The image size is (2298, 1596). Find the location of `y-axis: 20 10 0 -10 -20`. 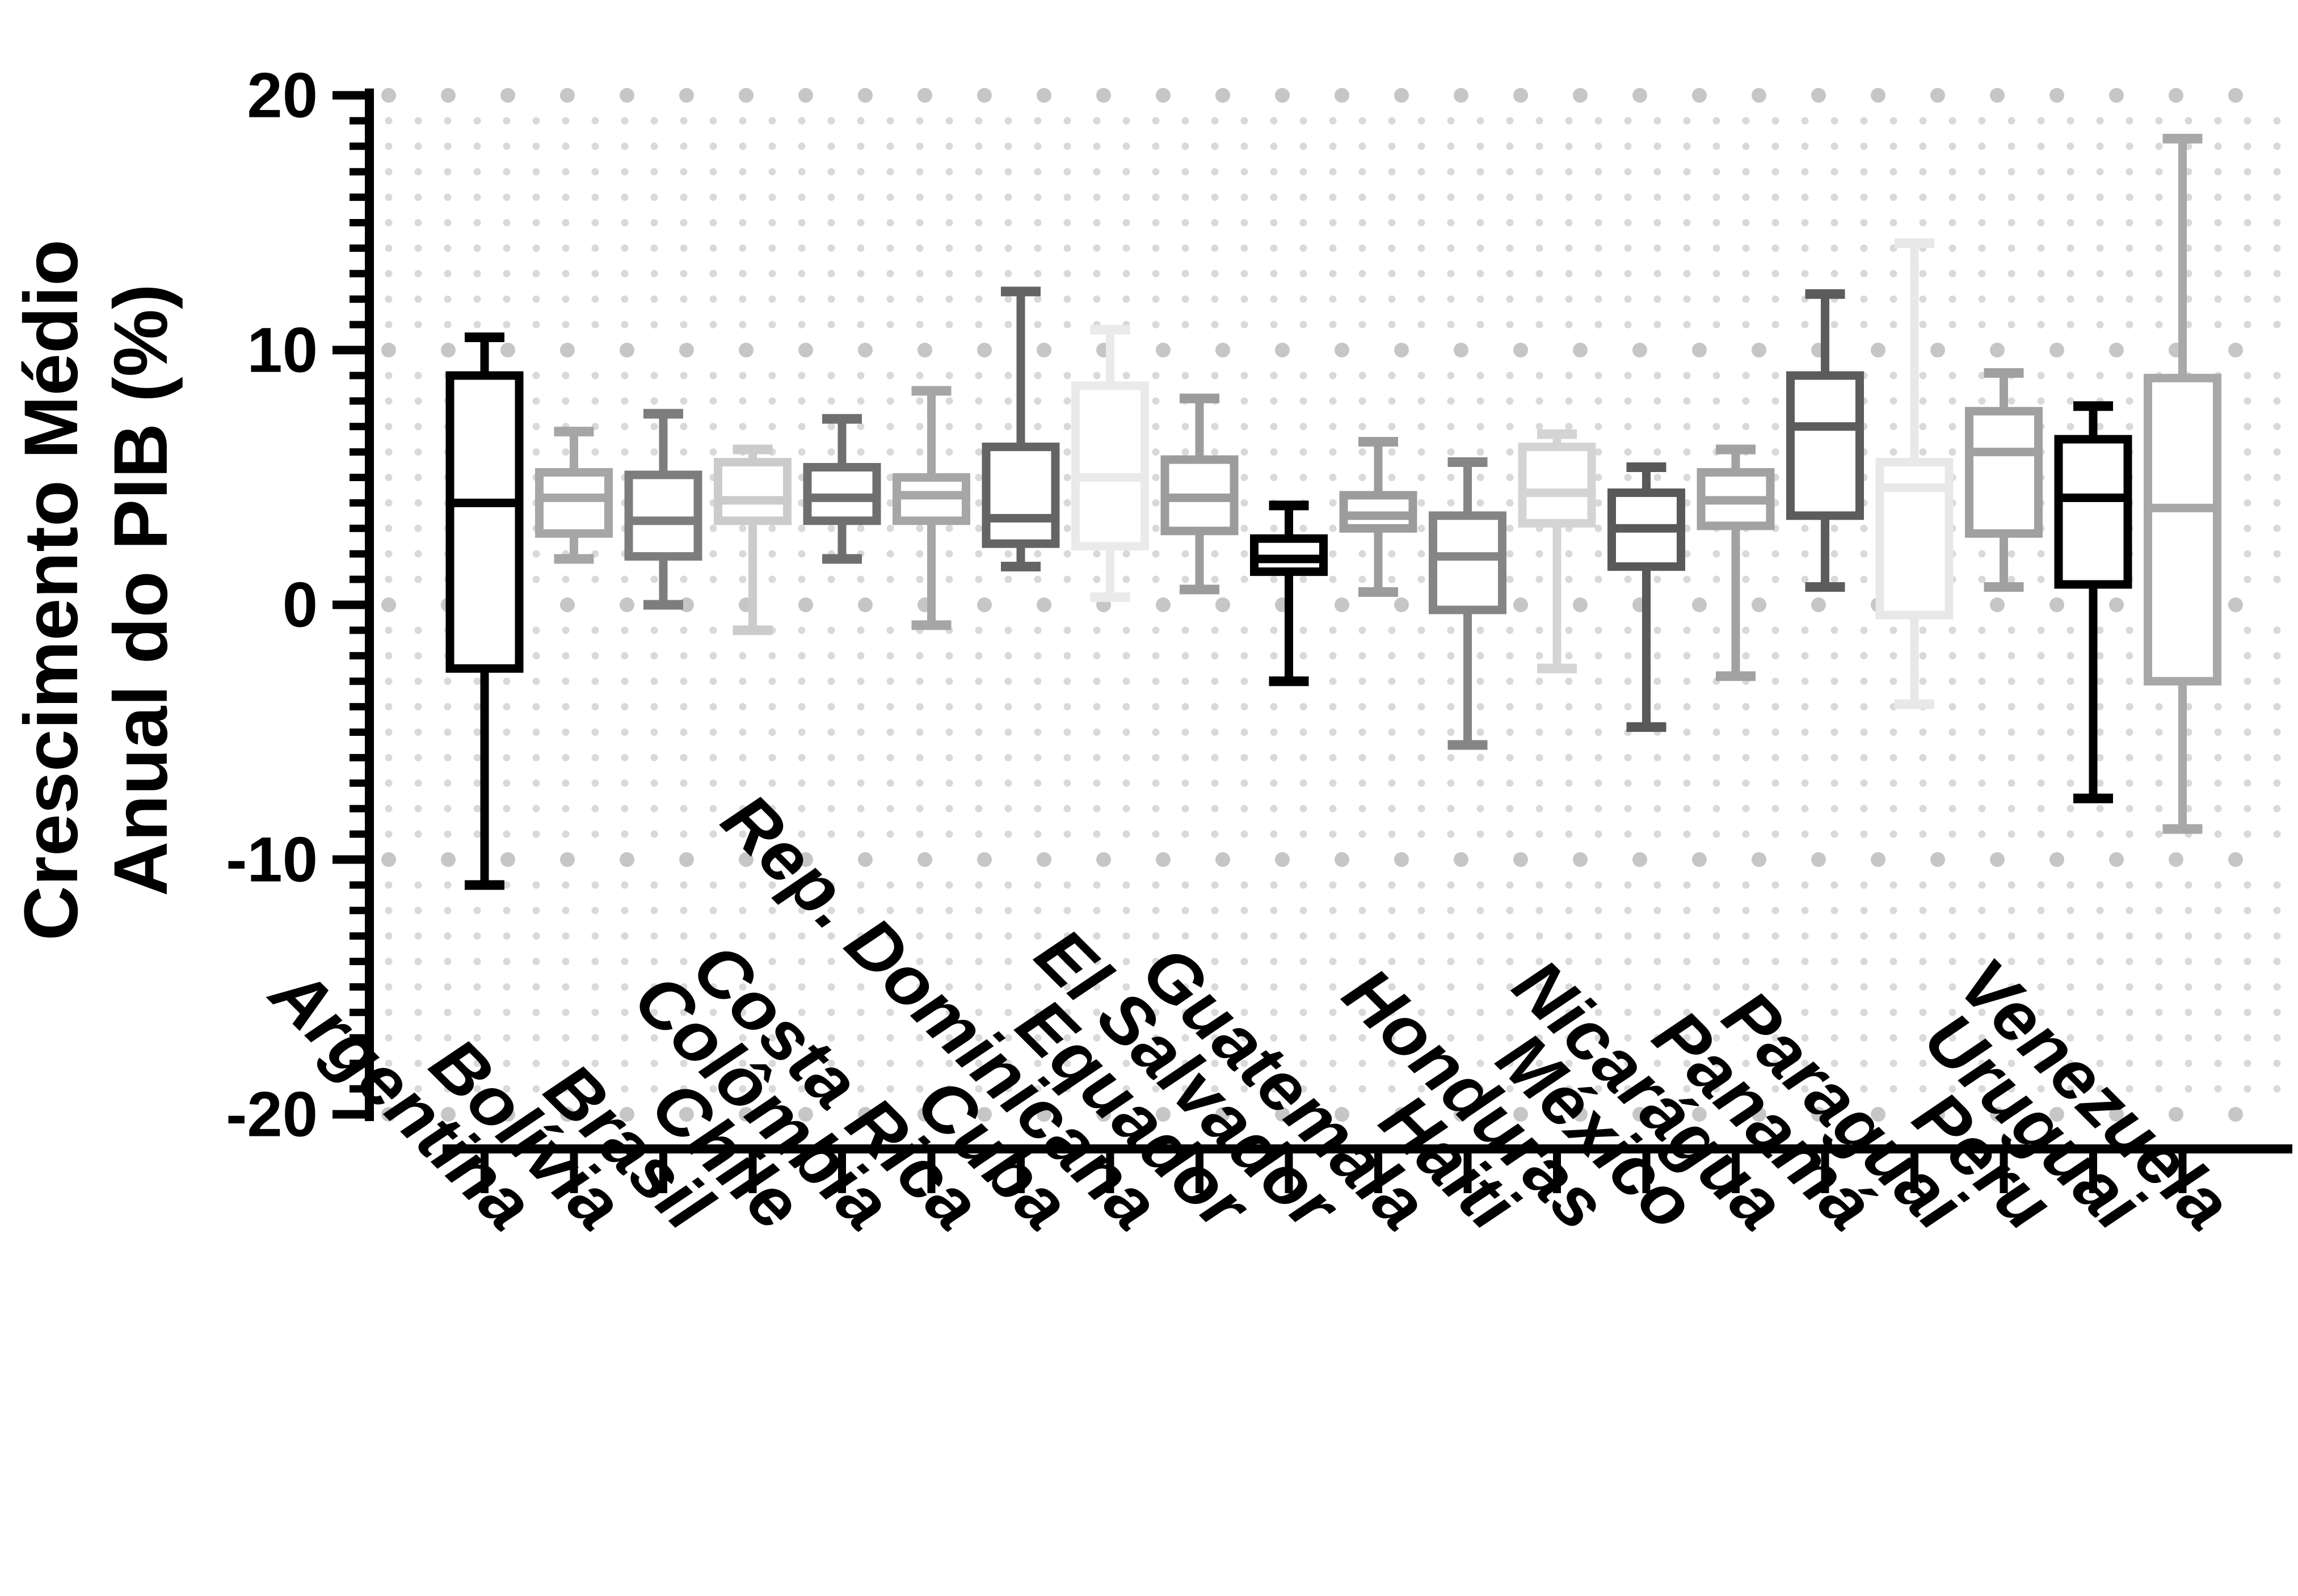

y-axis: 20 10 0 -10 -20 is located at coordinates (300, 605).